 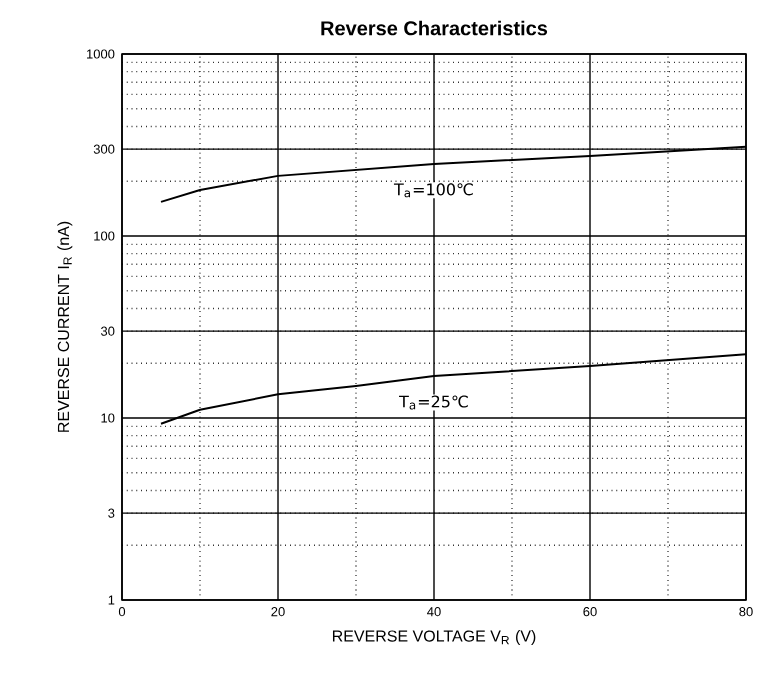 What do you see at coordinates (433, 190) in the screenshot?
I see `annotation: T$_{a}$=100℃` at bounding box center [433, 190].